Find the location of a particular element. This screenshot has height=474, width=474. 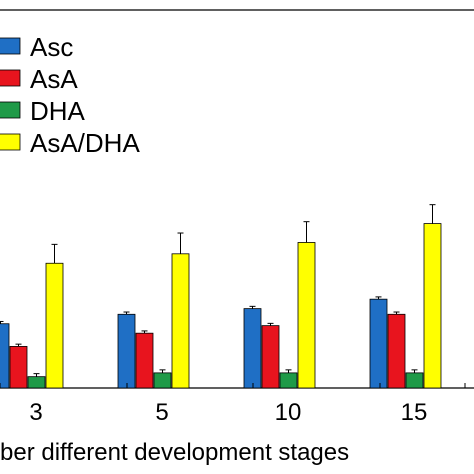

legend-swatch-asa-dha is located at coordinates (10, 142).